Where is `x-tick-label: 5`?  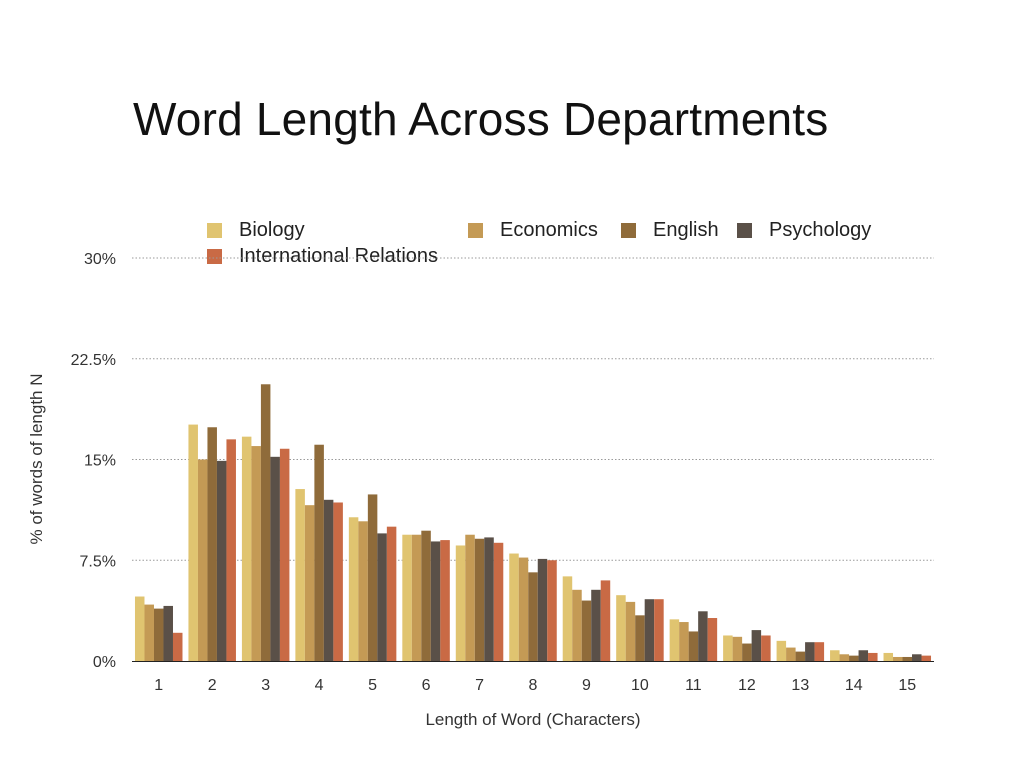 x-tick-label: 5 is located at coordinates (372, 685).